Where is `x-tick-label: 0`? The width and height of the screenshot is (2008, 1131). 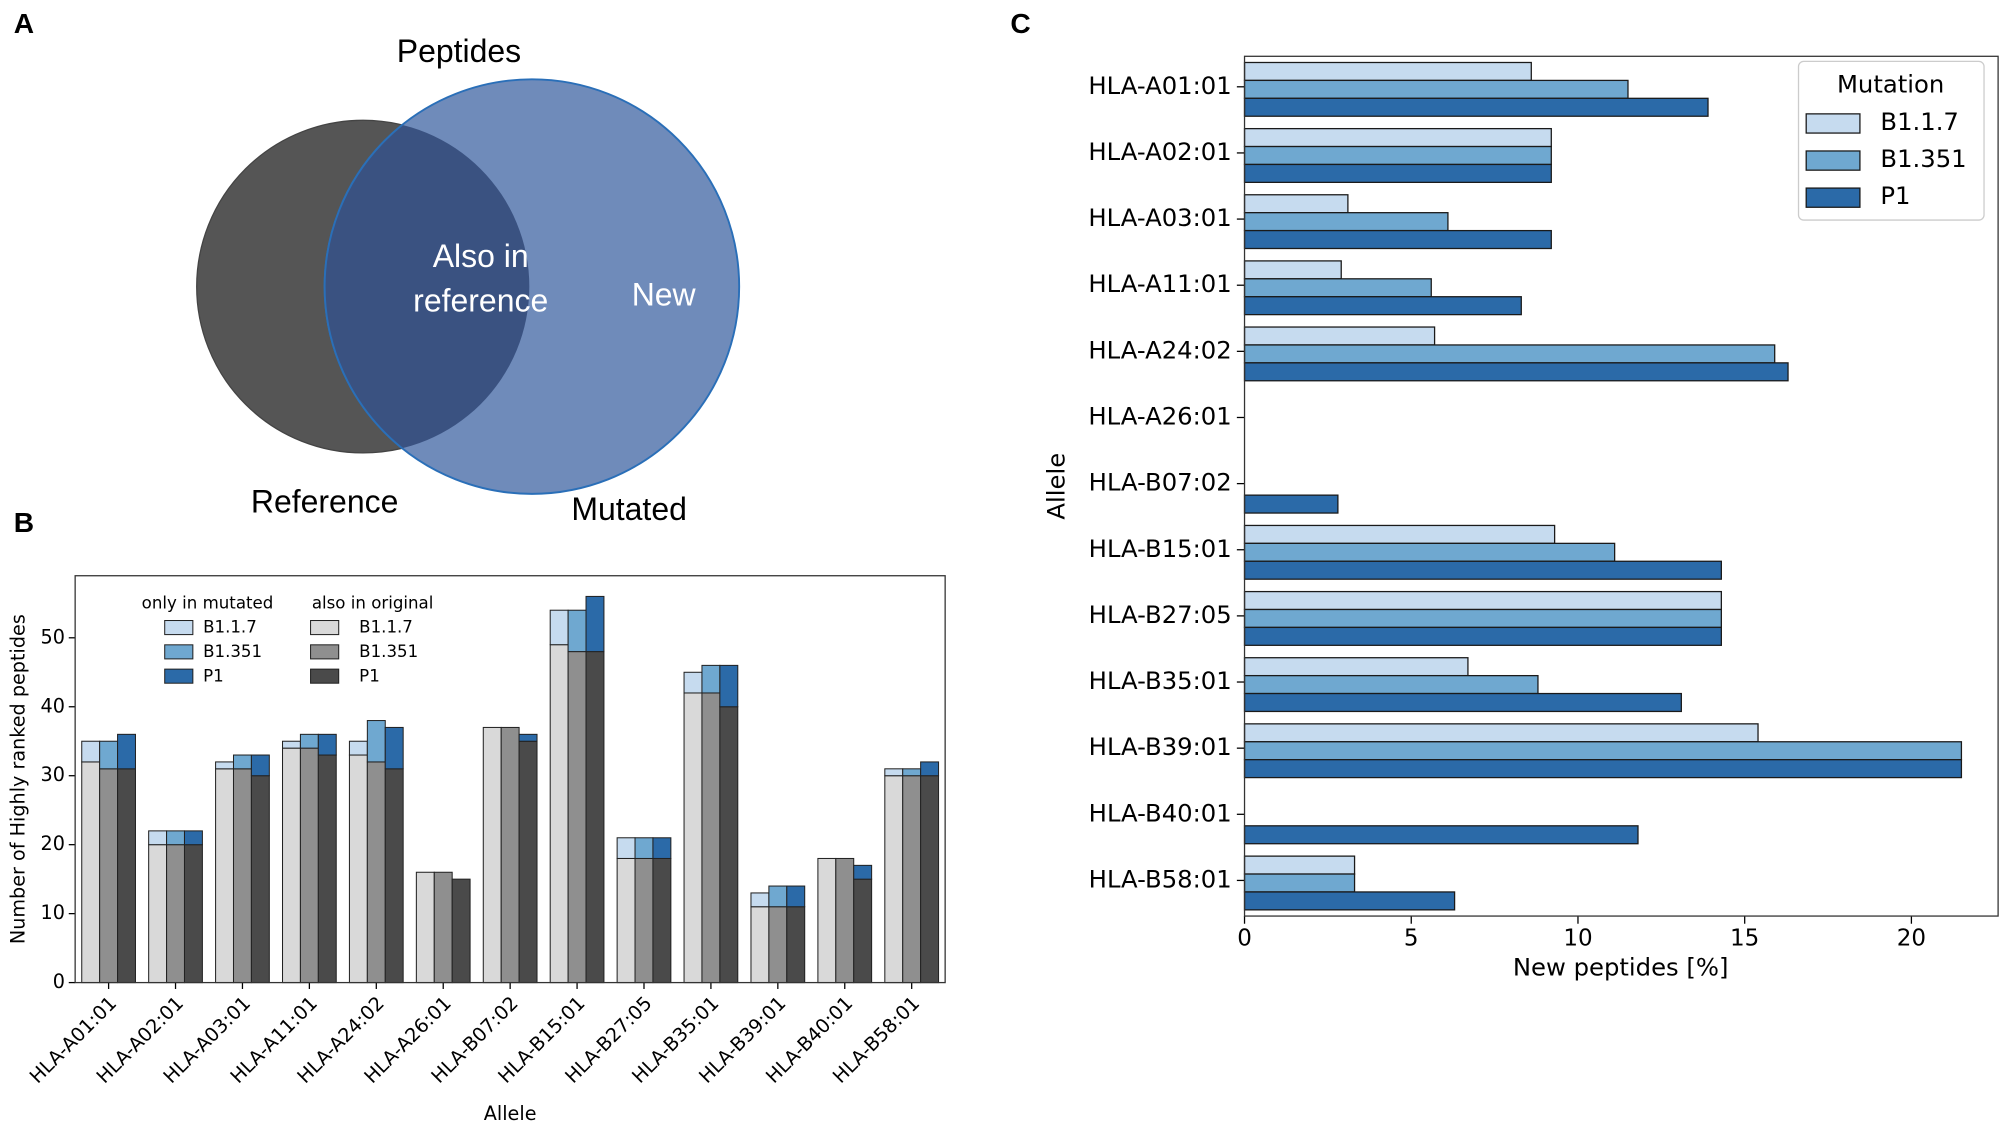
x-tick-label: 0 is located at coordinates (1244, 939).